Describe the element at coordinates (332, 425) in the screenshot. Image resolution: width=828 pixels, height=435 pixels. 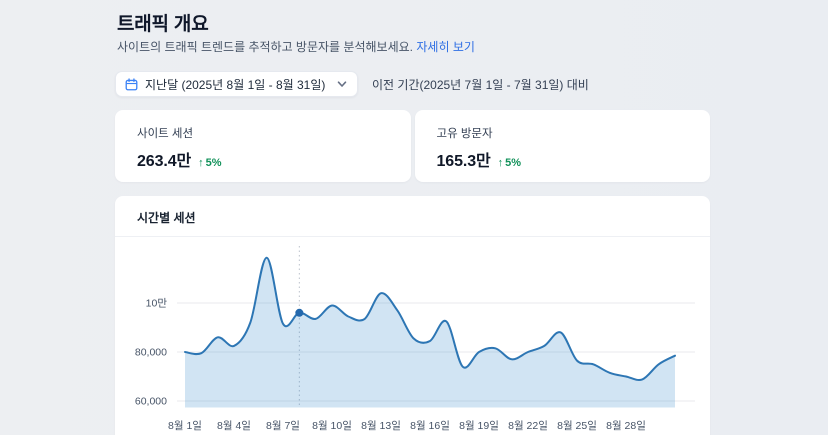
I see `x-axis-tick-label: 8월 10일` at that location.